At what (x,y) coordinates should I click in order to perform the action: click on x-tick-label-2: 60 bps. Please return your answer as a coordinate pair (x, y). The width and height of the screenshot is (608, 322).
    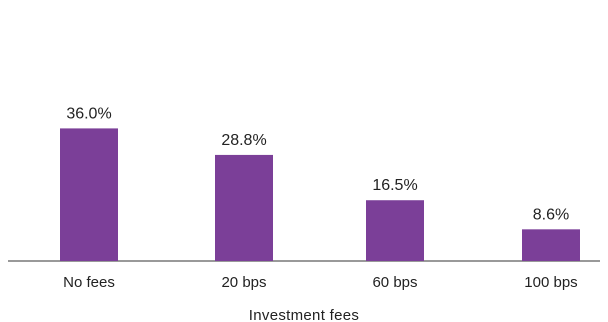
    Looking at the image, I should click on (394, 282).